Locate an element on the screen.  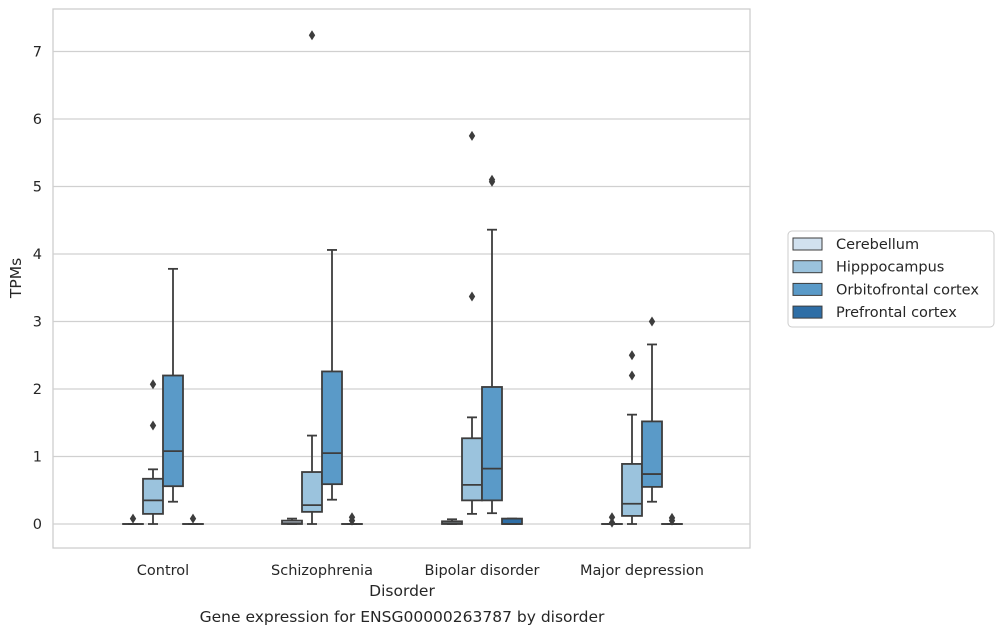
y-tick-labels: 0 1 2 3 4 5 6 7 is located at coordinates (37, 289).